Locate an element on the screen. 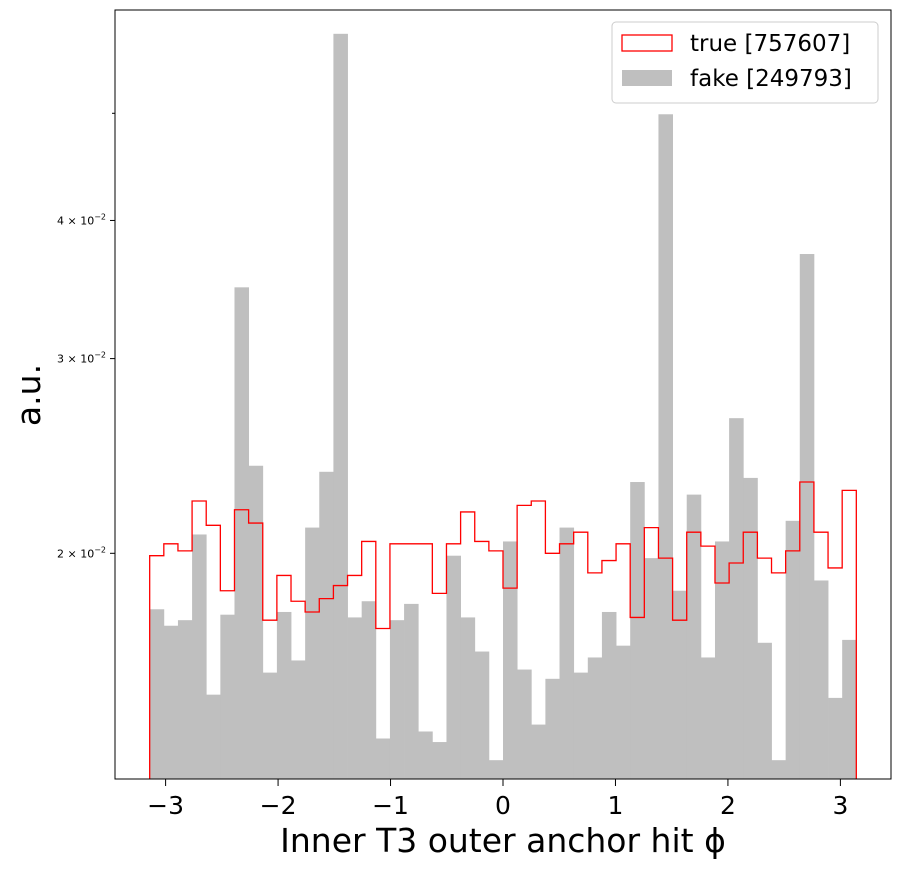 The image size is (900, 870). legend-box is located at coordinates (745, 62).